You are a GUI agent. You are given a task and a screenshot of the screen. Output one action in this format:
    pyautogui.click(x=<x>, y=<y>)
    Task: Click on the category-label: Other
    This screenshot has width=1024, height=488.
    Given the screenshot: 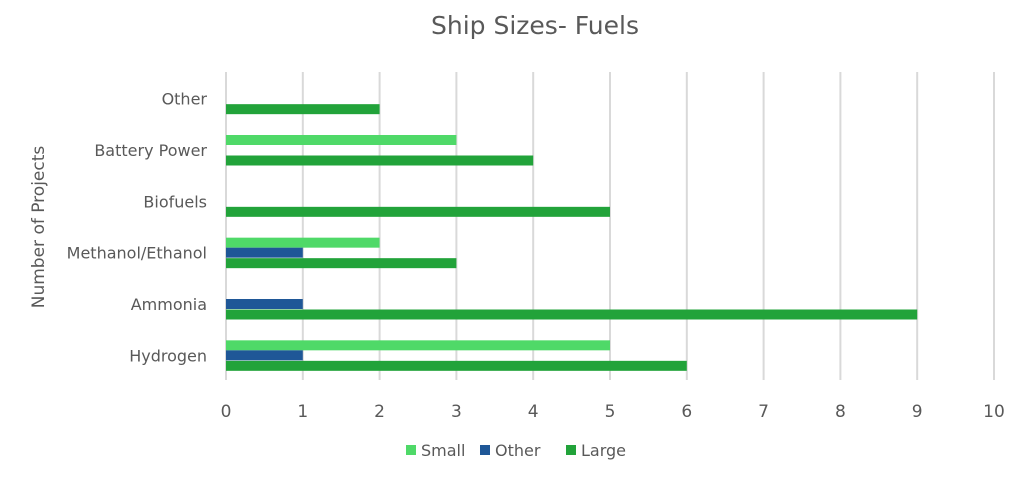 What is the action you would take?
    pyautogui.click(x=185, y=99)
    